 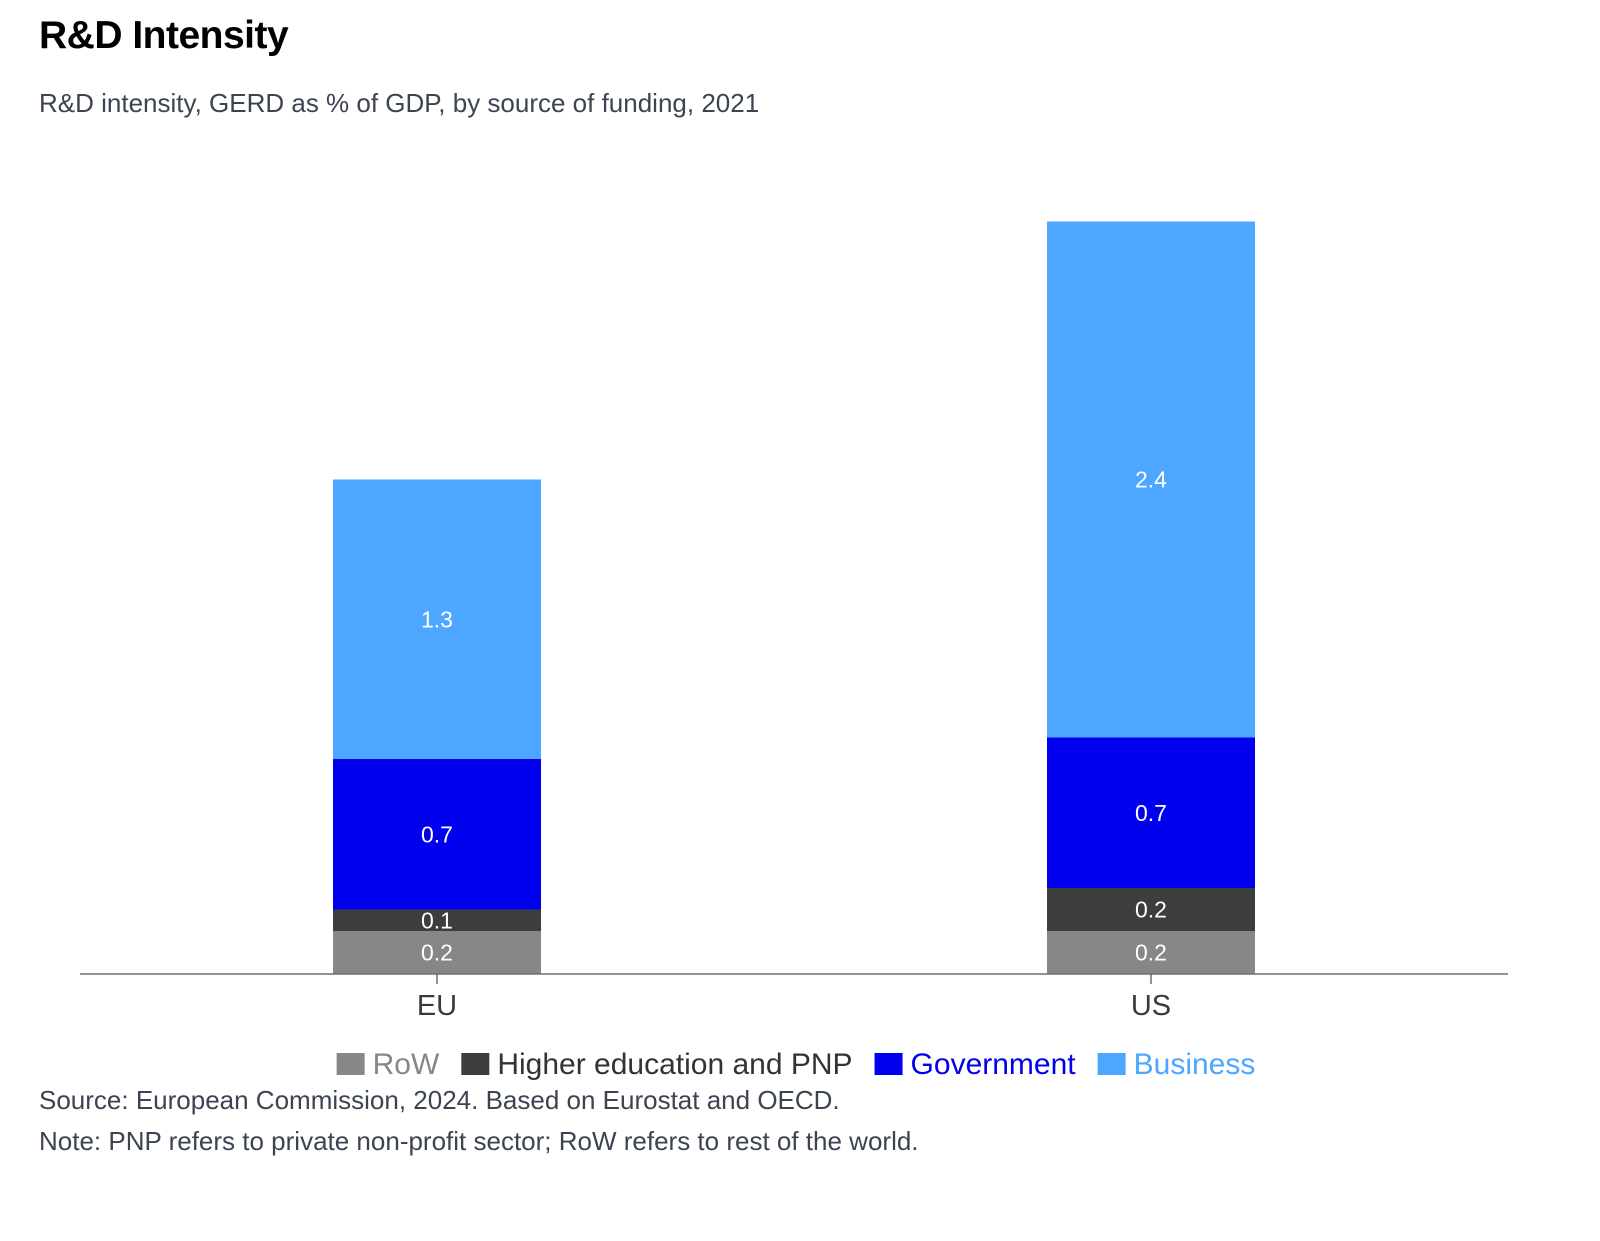 I want to click on legend-swatch-government, so click(x=888, y=1064).